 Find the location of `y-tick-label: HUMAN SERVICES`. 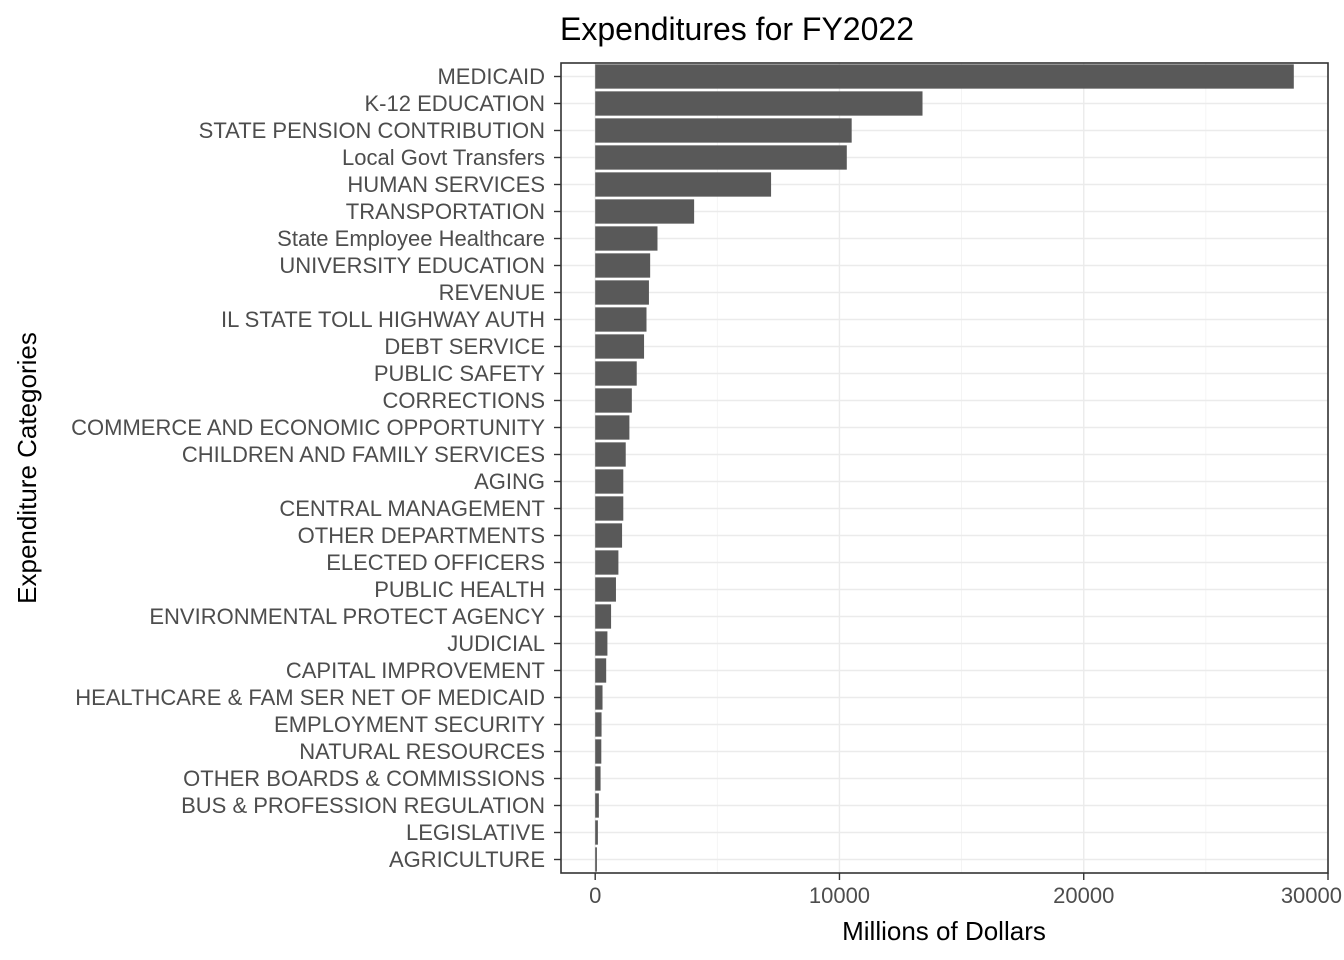

y-tick-label: HUMAN SERVICES is located at coordinates (446, 184).